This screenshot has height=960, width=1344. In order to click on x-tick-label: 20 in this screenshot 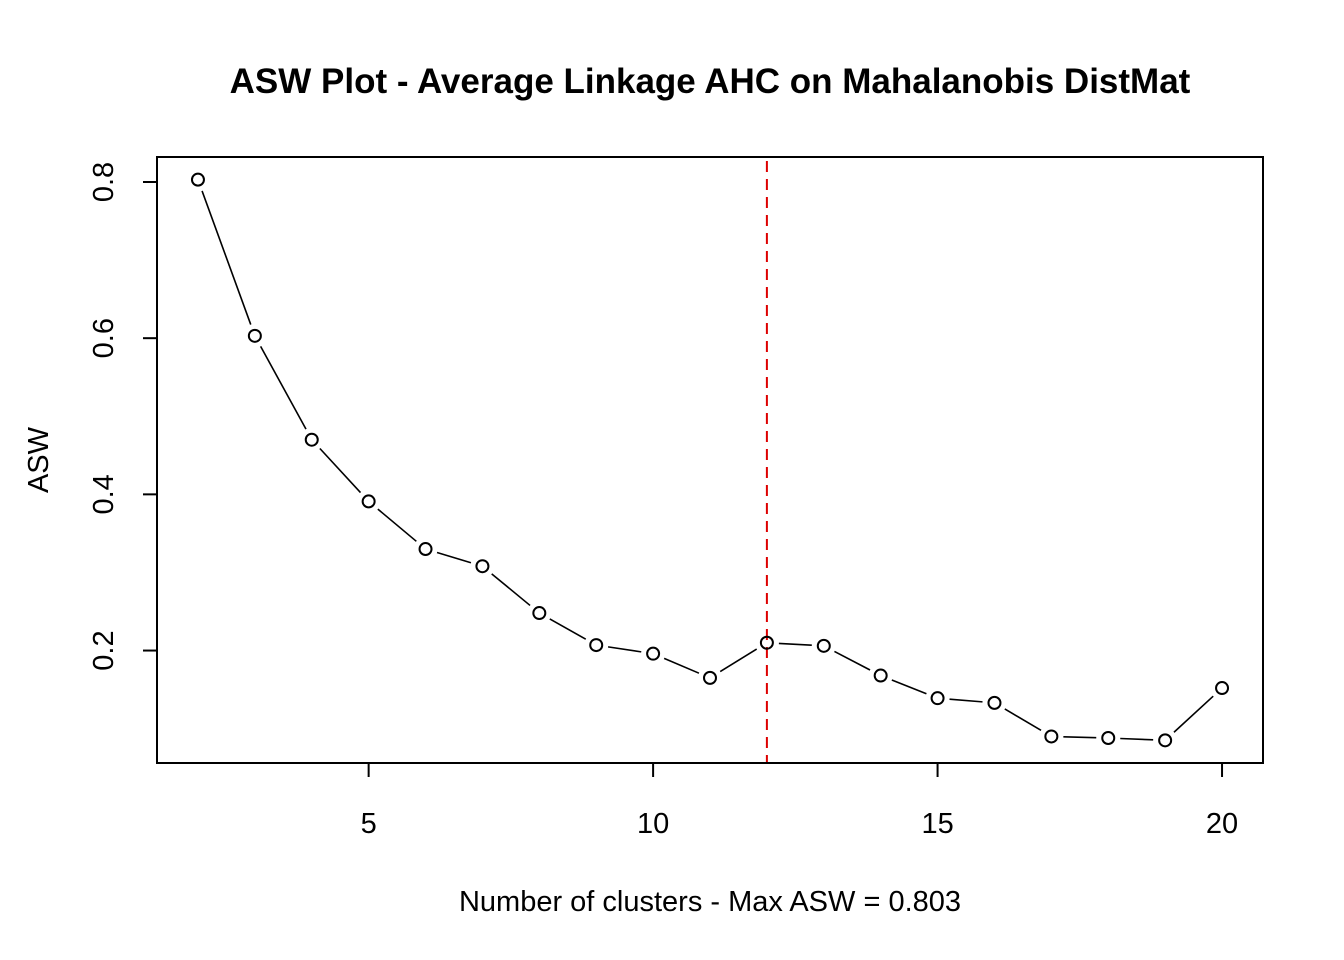, I will do `click(1222, 824)`.